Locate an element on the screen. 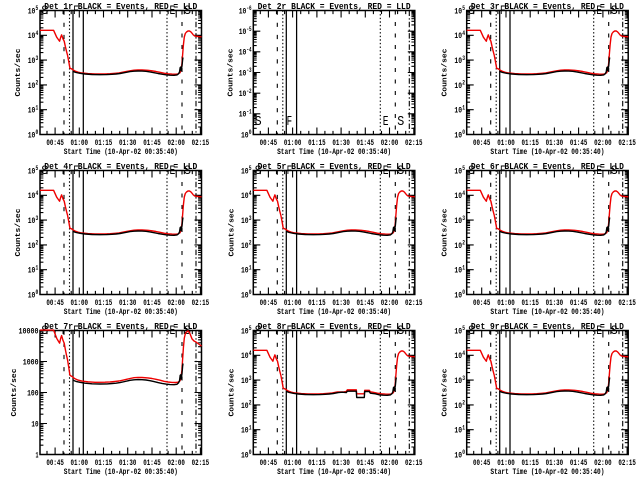  svg-text: 01:15 is located at coordinates (317, 303).